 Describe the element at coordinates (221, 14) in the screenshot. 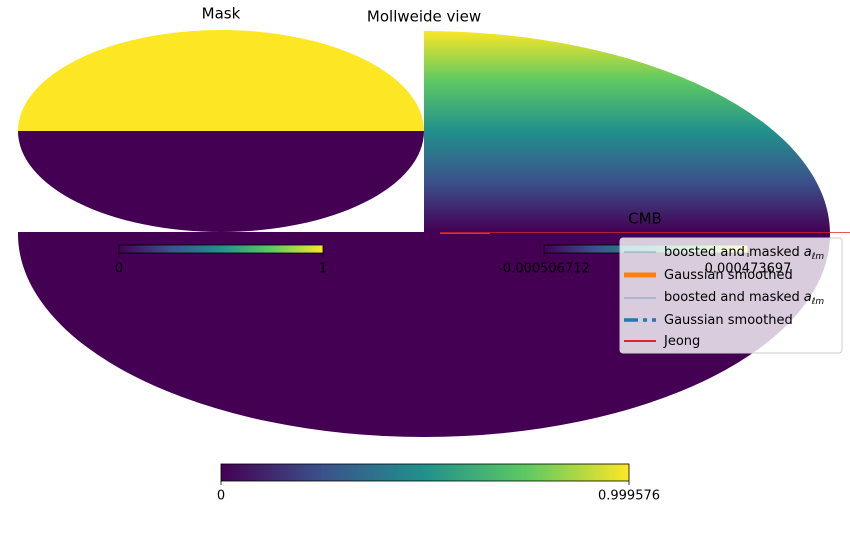

I see `panel-title: Mask` at that location.